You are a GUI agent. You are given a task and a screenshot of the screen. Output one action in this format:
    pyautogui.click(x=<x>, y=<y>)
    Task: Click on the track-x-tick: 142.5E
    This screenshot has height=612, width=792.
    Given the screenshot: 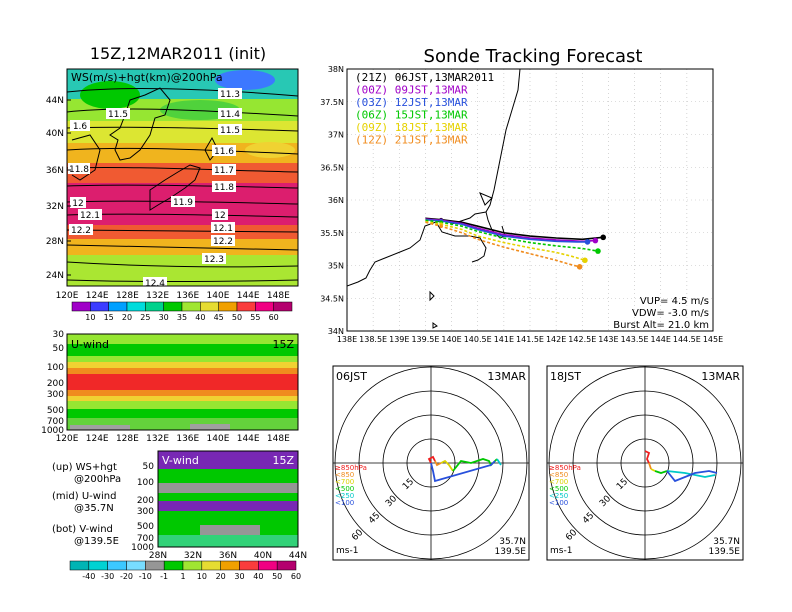 What is the action you would take?
    pyautogui.click(x=582, y=339)
    